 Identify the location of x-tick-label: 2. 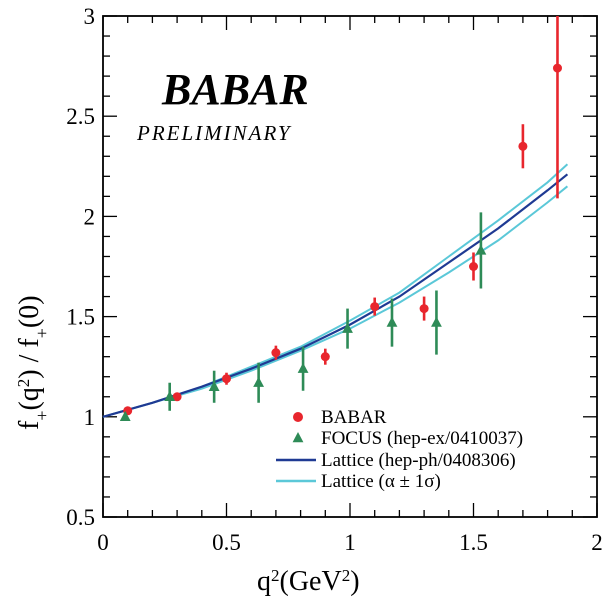
(597, 542).